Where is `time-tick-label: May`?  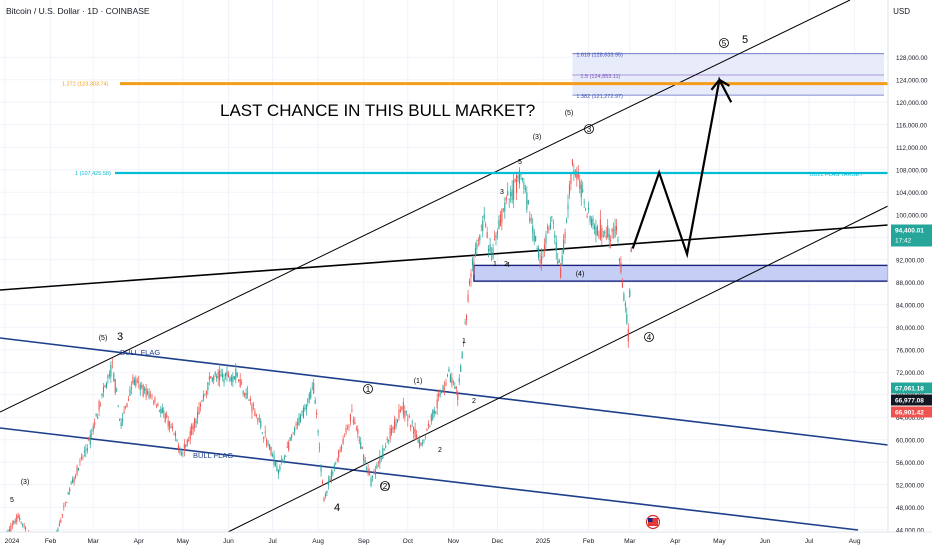
time-tick-label: May is located at coordinates (183, 541).